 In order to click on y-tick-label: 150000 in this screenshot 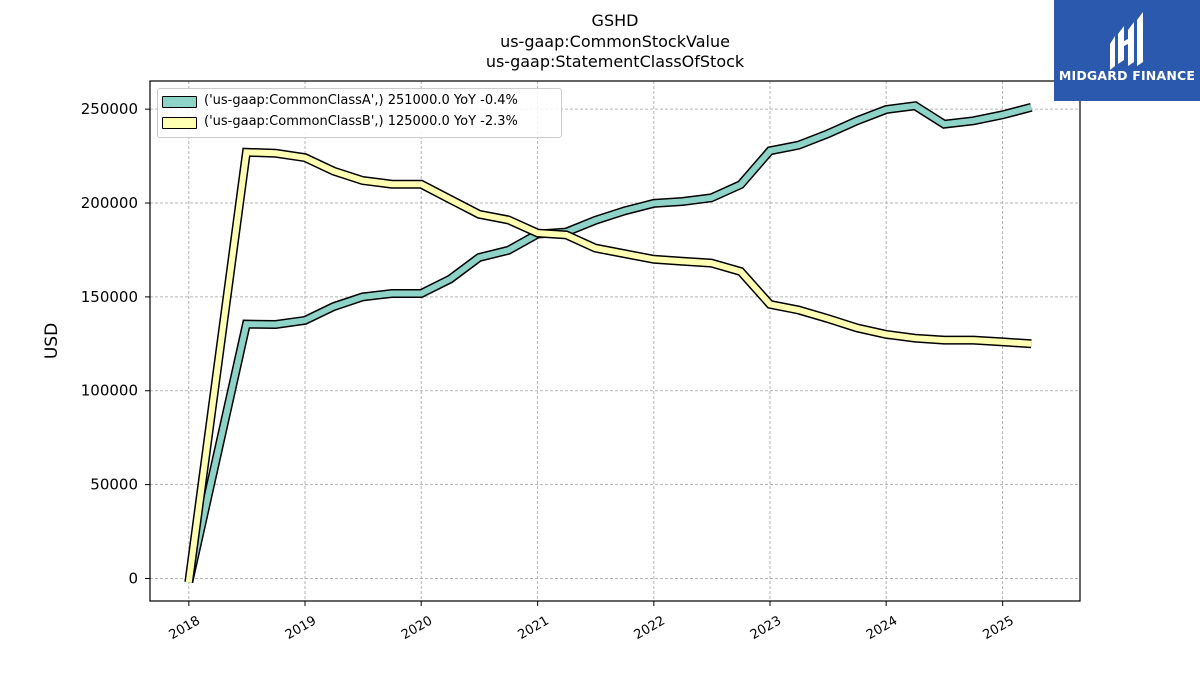, I will do `click(109, 297)`.